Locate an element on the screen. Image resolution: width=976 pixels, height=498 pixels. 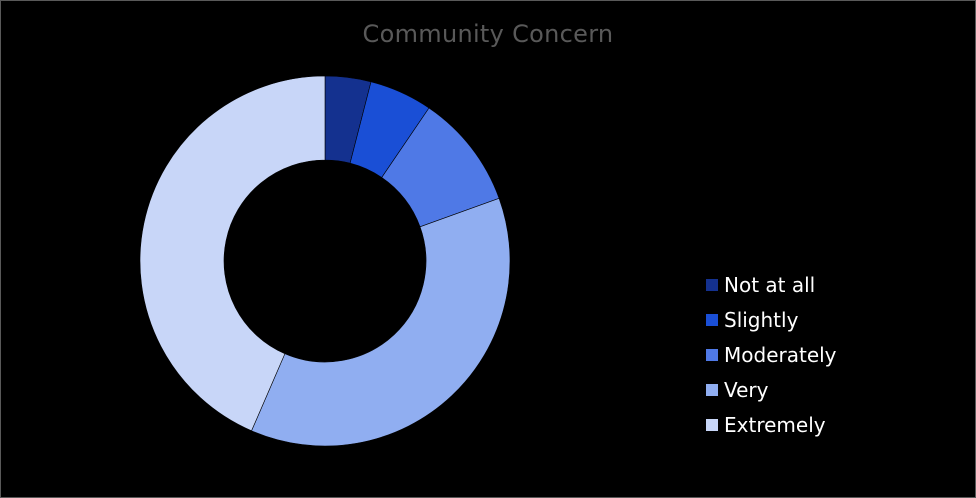
legend-label: Slightly is located at coordinates (761, 320).